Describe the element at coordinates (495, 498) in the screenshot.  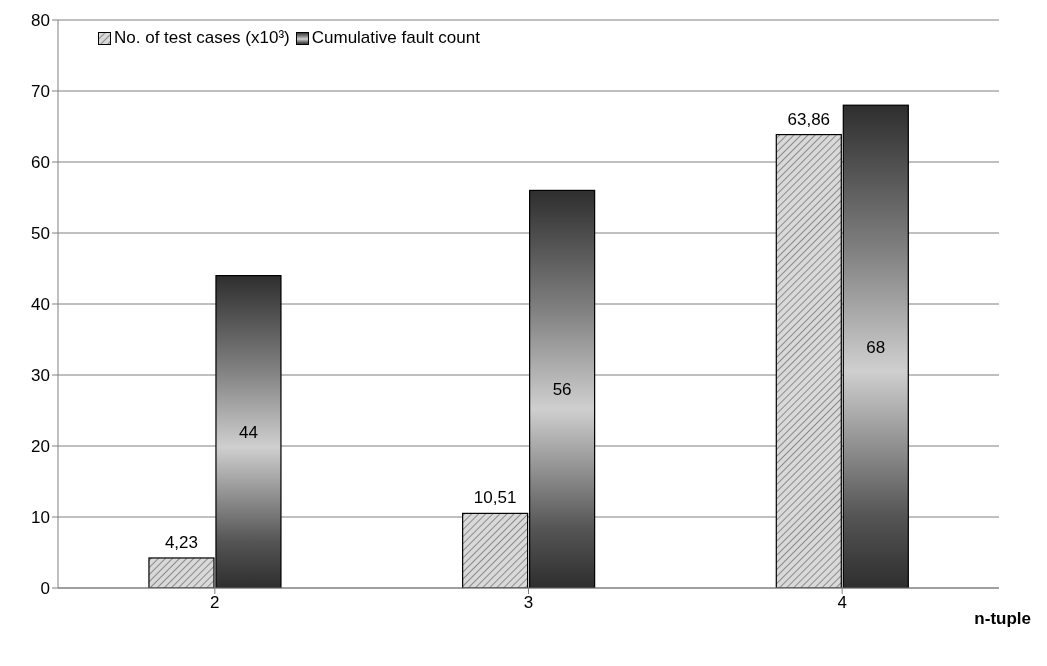
I see `data-label: 10,51` at that location.